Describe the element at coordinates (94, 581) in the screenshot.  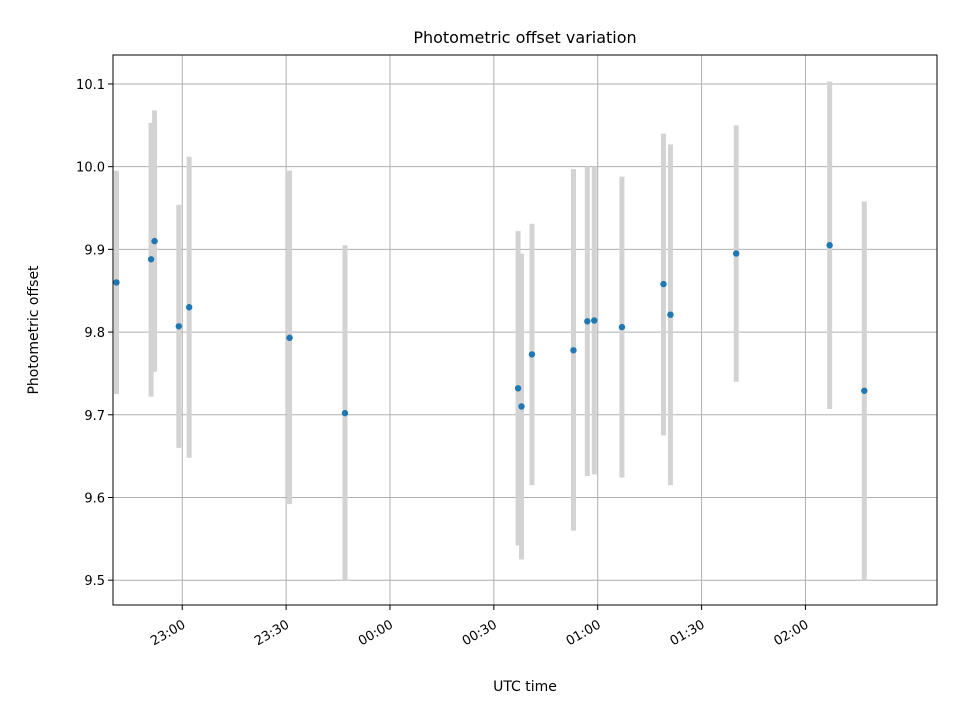
I see `y-tick-label: 9.5` at that location.